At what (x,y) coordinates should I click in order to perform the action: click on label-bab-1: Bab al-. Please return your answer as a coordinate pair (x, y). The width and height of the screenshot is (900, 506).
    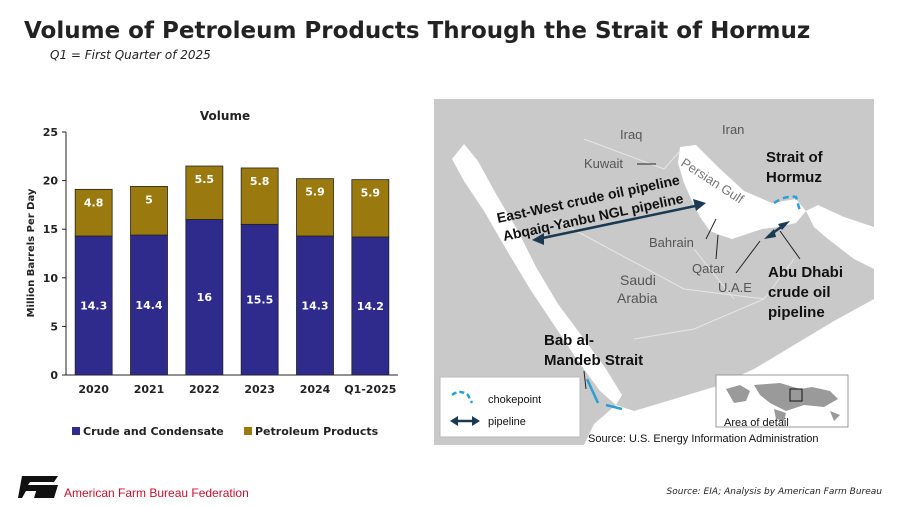
    Looking at the image, I should click on (569, 340).